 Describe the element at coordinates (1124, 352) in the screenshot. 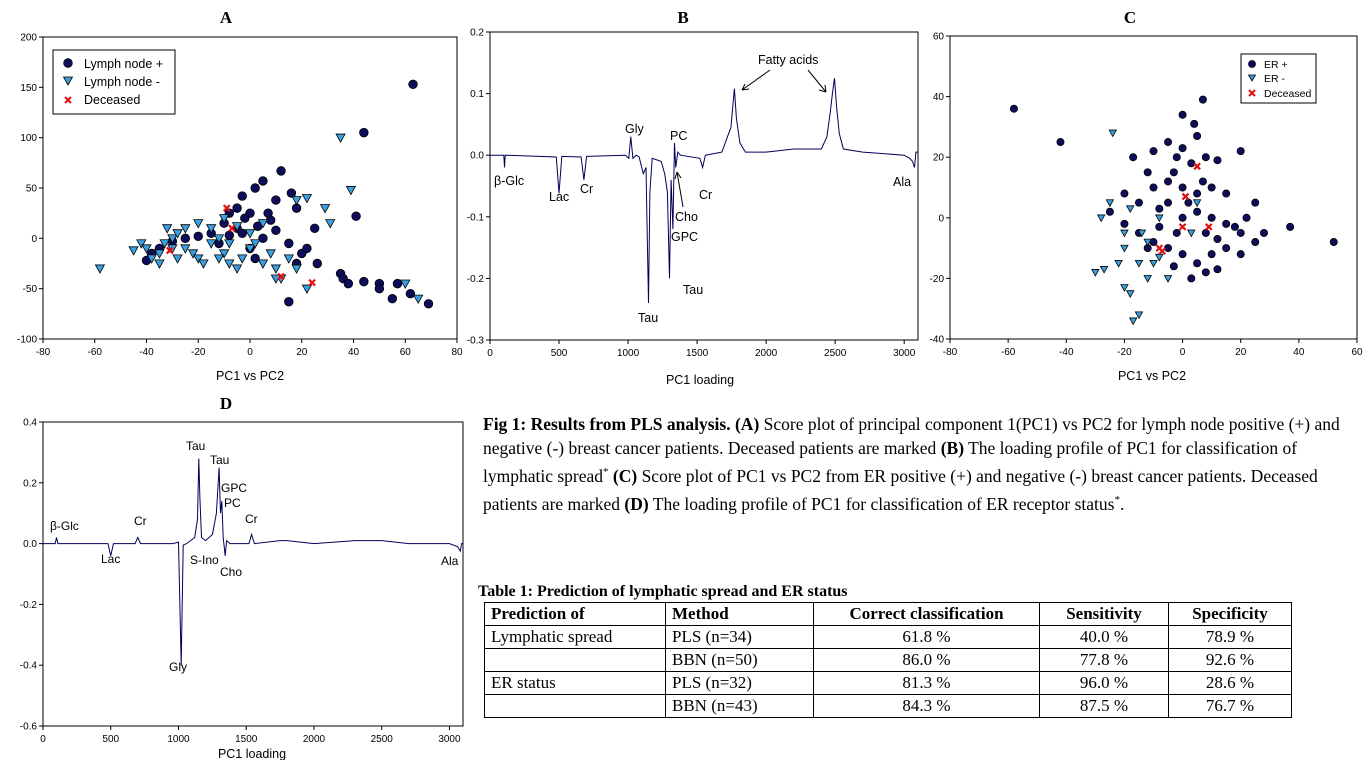

I see `x-tick-label: -20` at that location.